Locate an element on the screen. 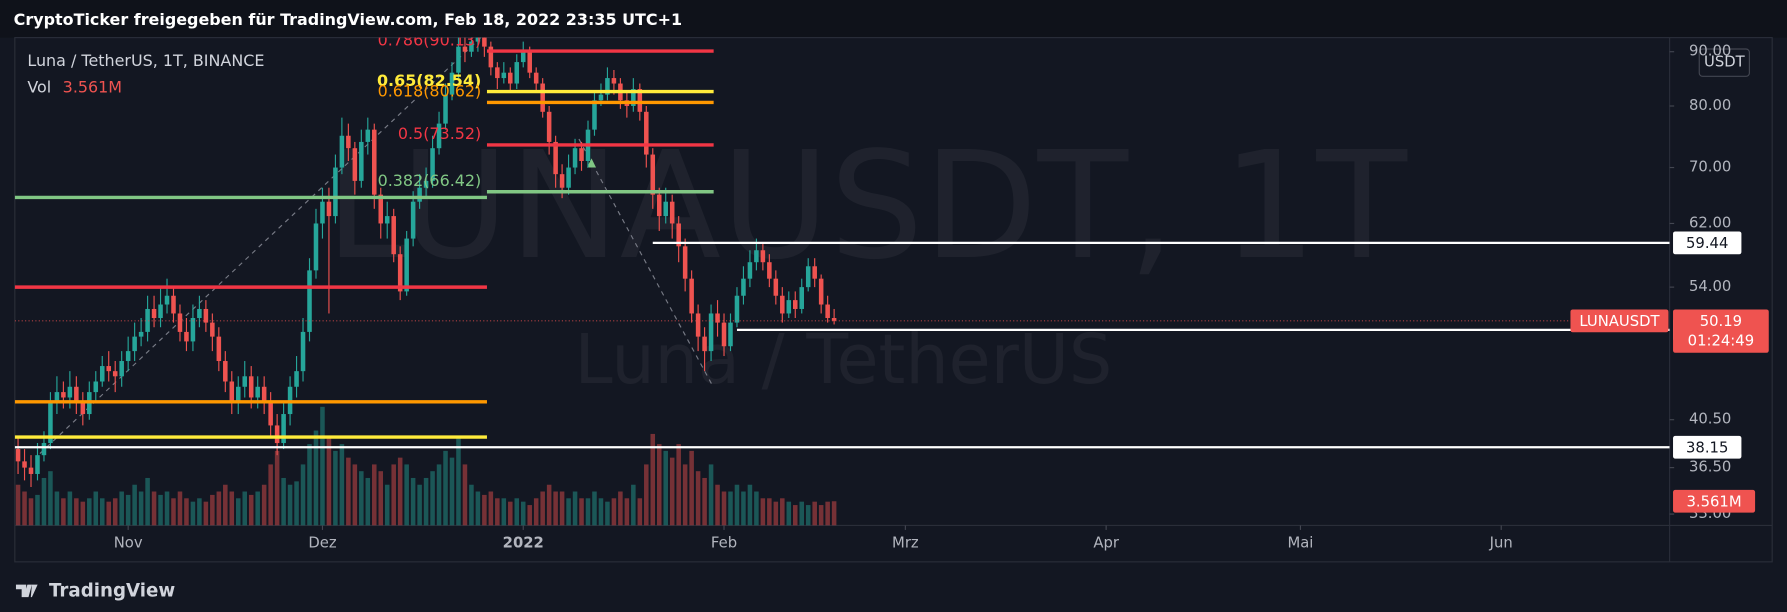  symbol-tag is located at coordinates (1619, 321).